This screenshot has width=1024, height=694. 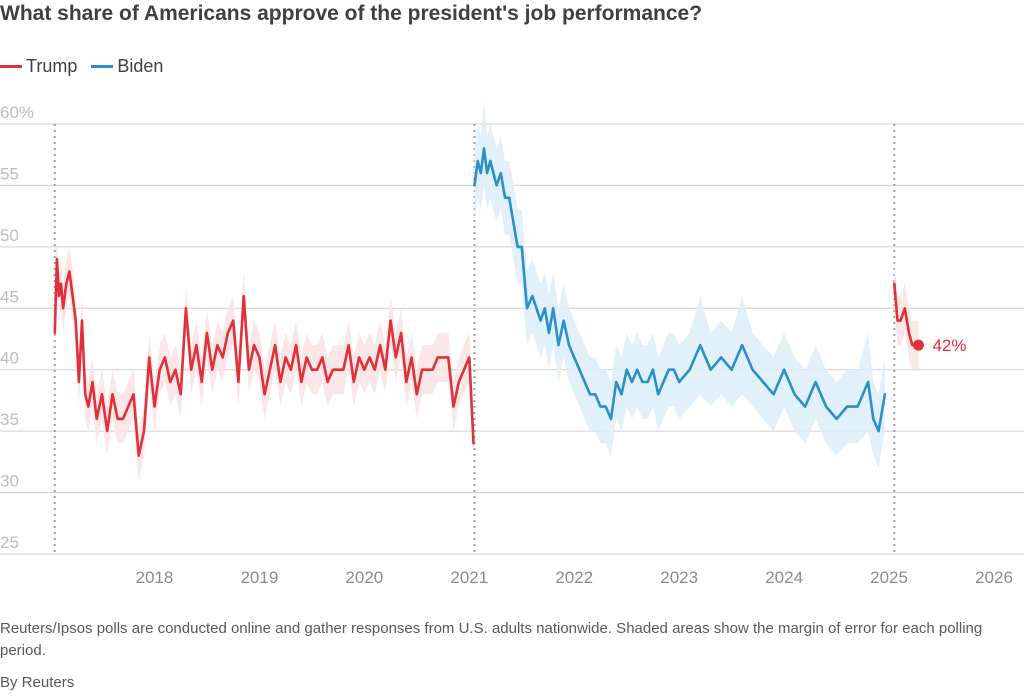 What do you see at coordinates (364, 577) in the screenshot?
I see `x-tick-label: 2020` at bounding box center [364, 577].